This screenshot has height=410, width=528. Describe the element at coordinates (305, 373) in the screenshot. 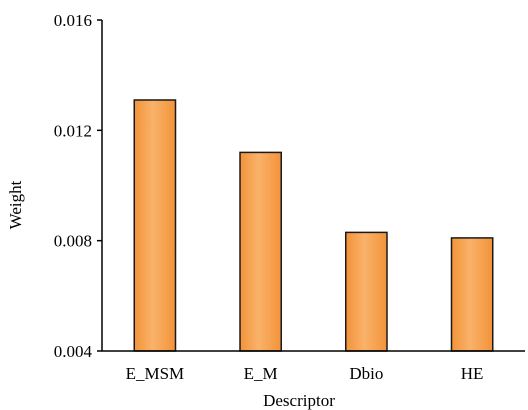

I see `x-ticks-group: E_MSM E_M Dbio HE` at that location.